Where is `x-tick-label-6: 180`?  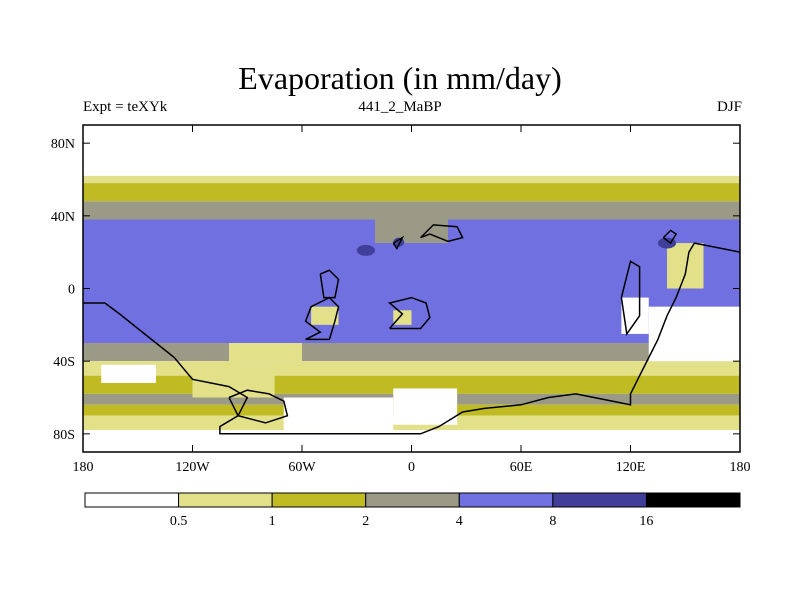
x-tick-label-6: 180 is located at coordinates (740, 467).